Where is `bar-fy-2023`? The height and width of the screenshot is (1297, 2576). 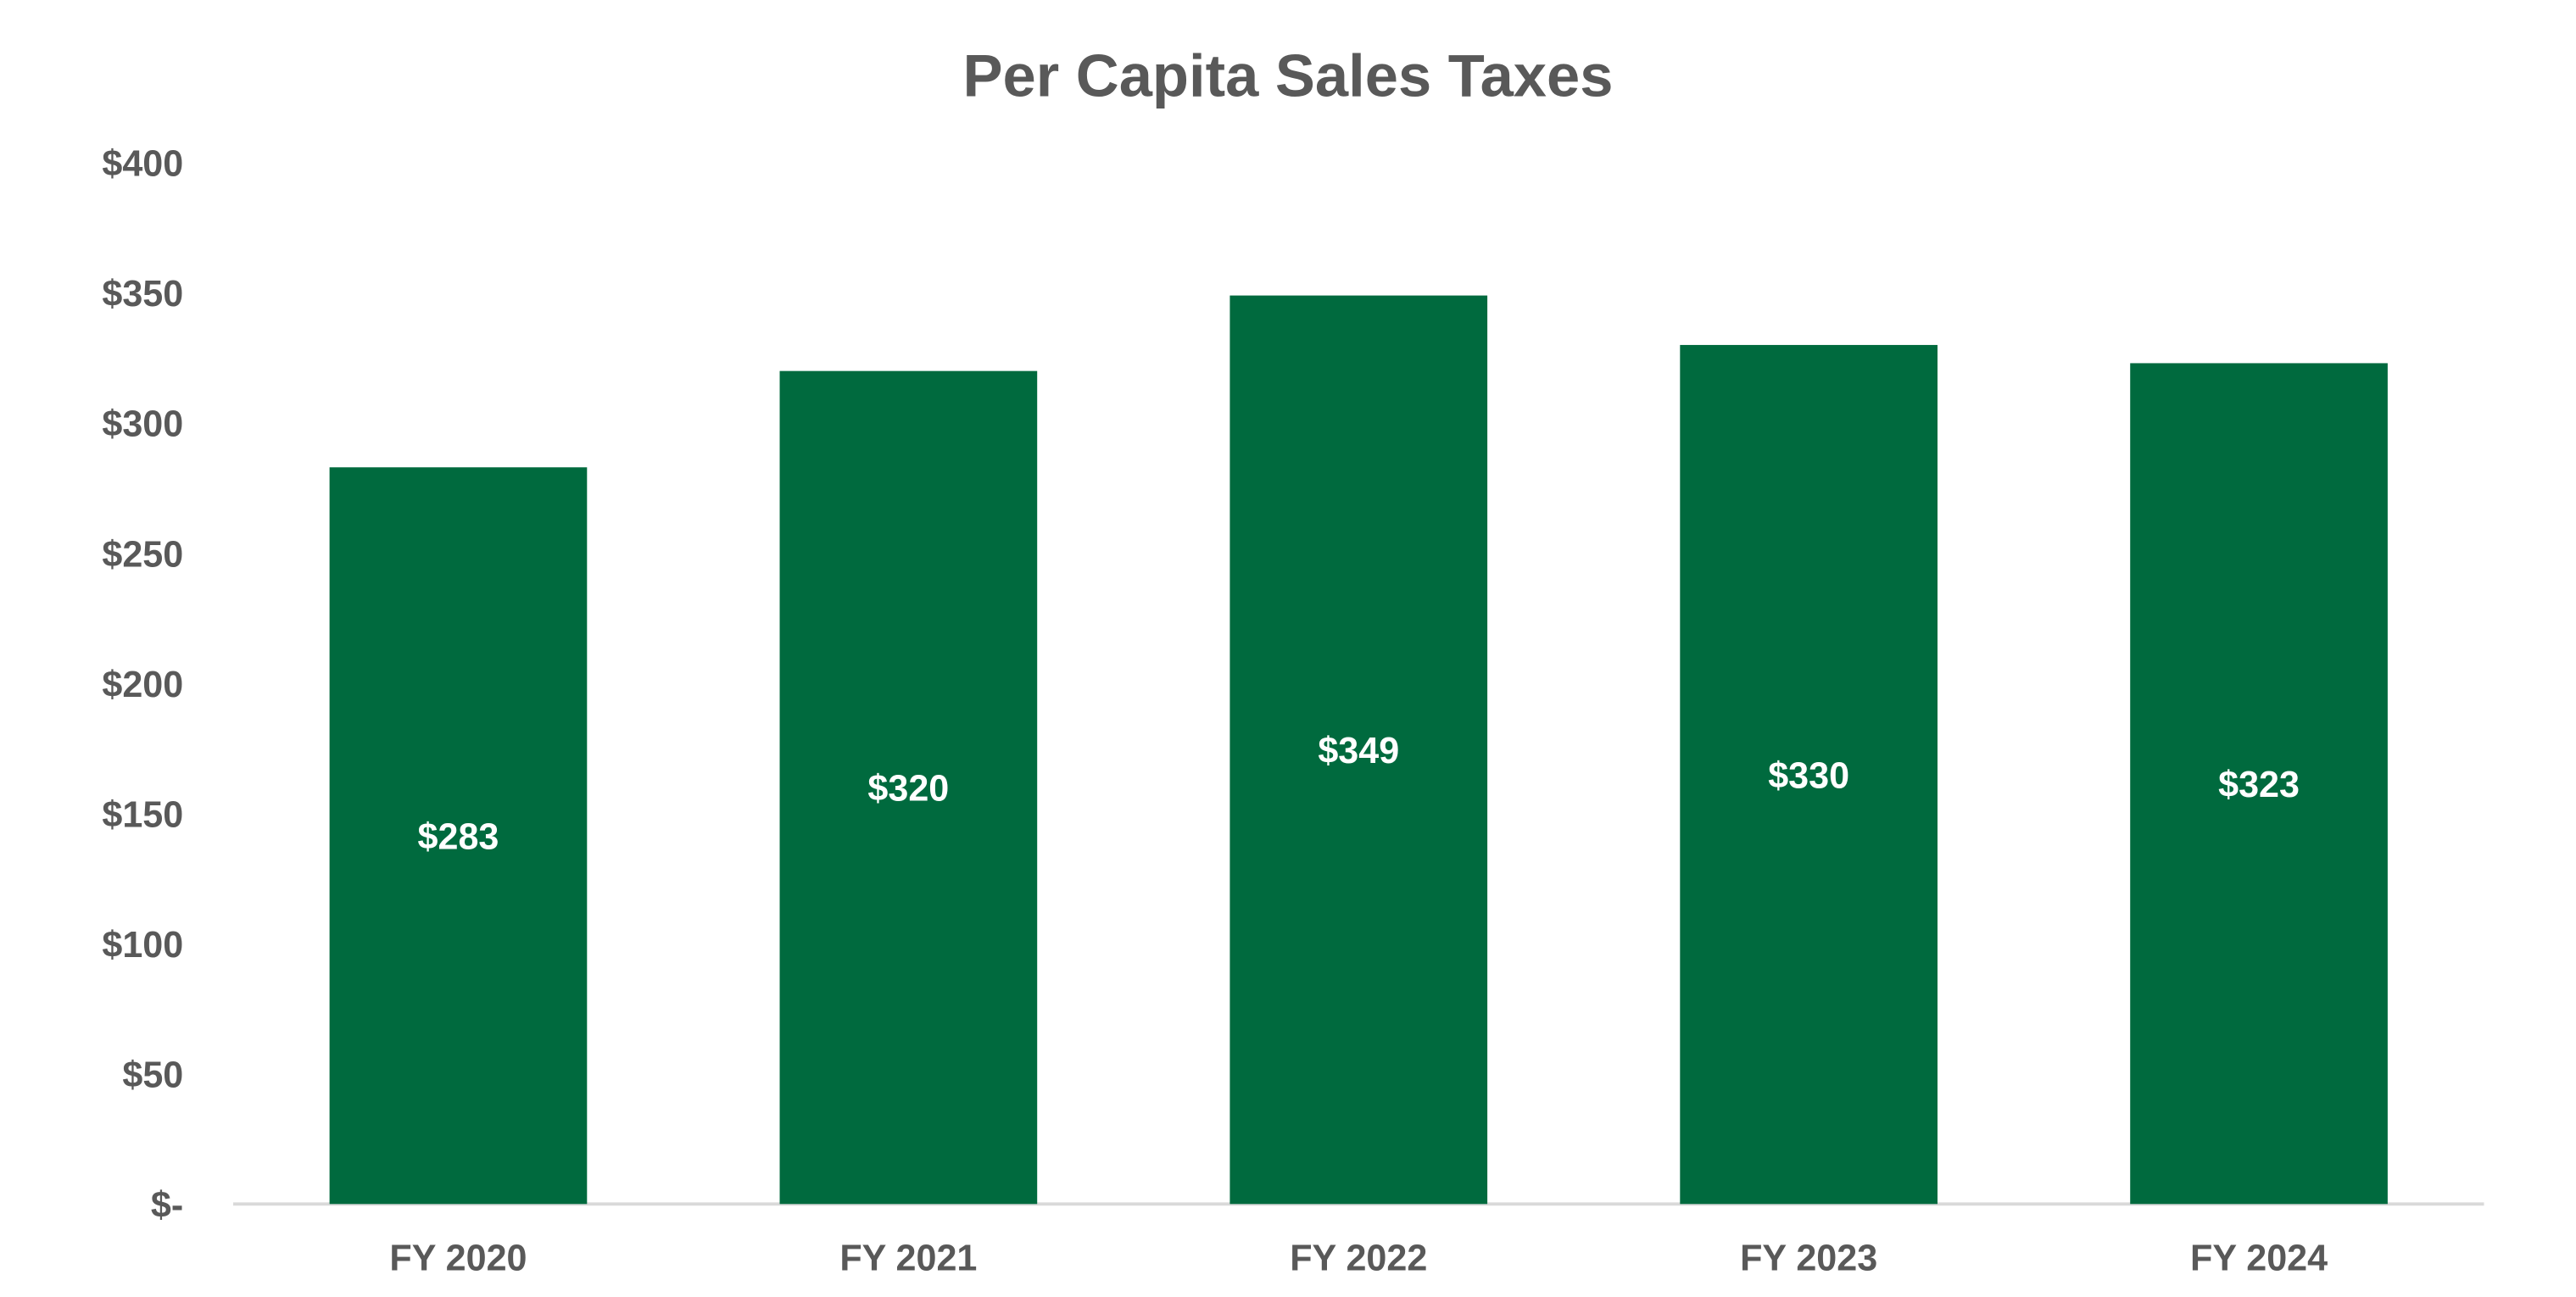 bar-fy-2023 is located at coordinates (1809, 774).